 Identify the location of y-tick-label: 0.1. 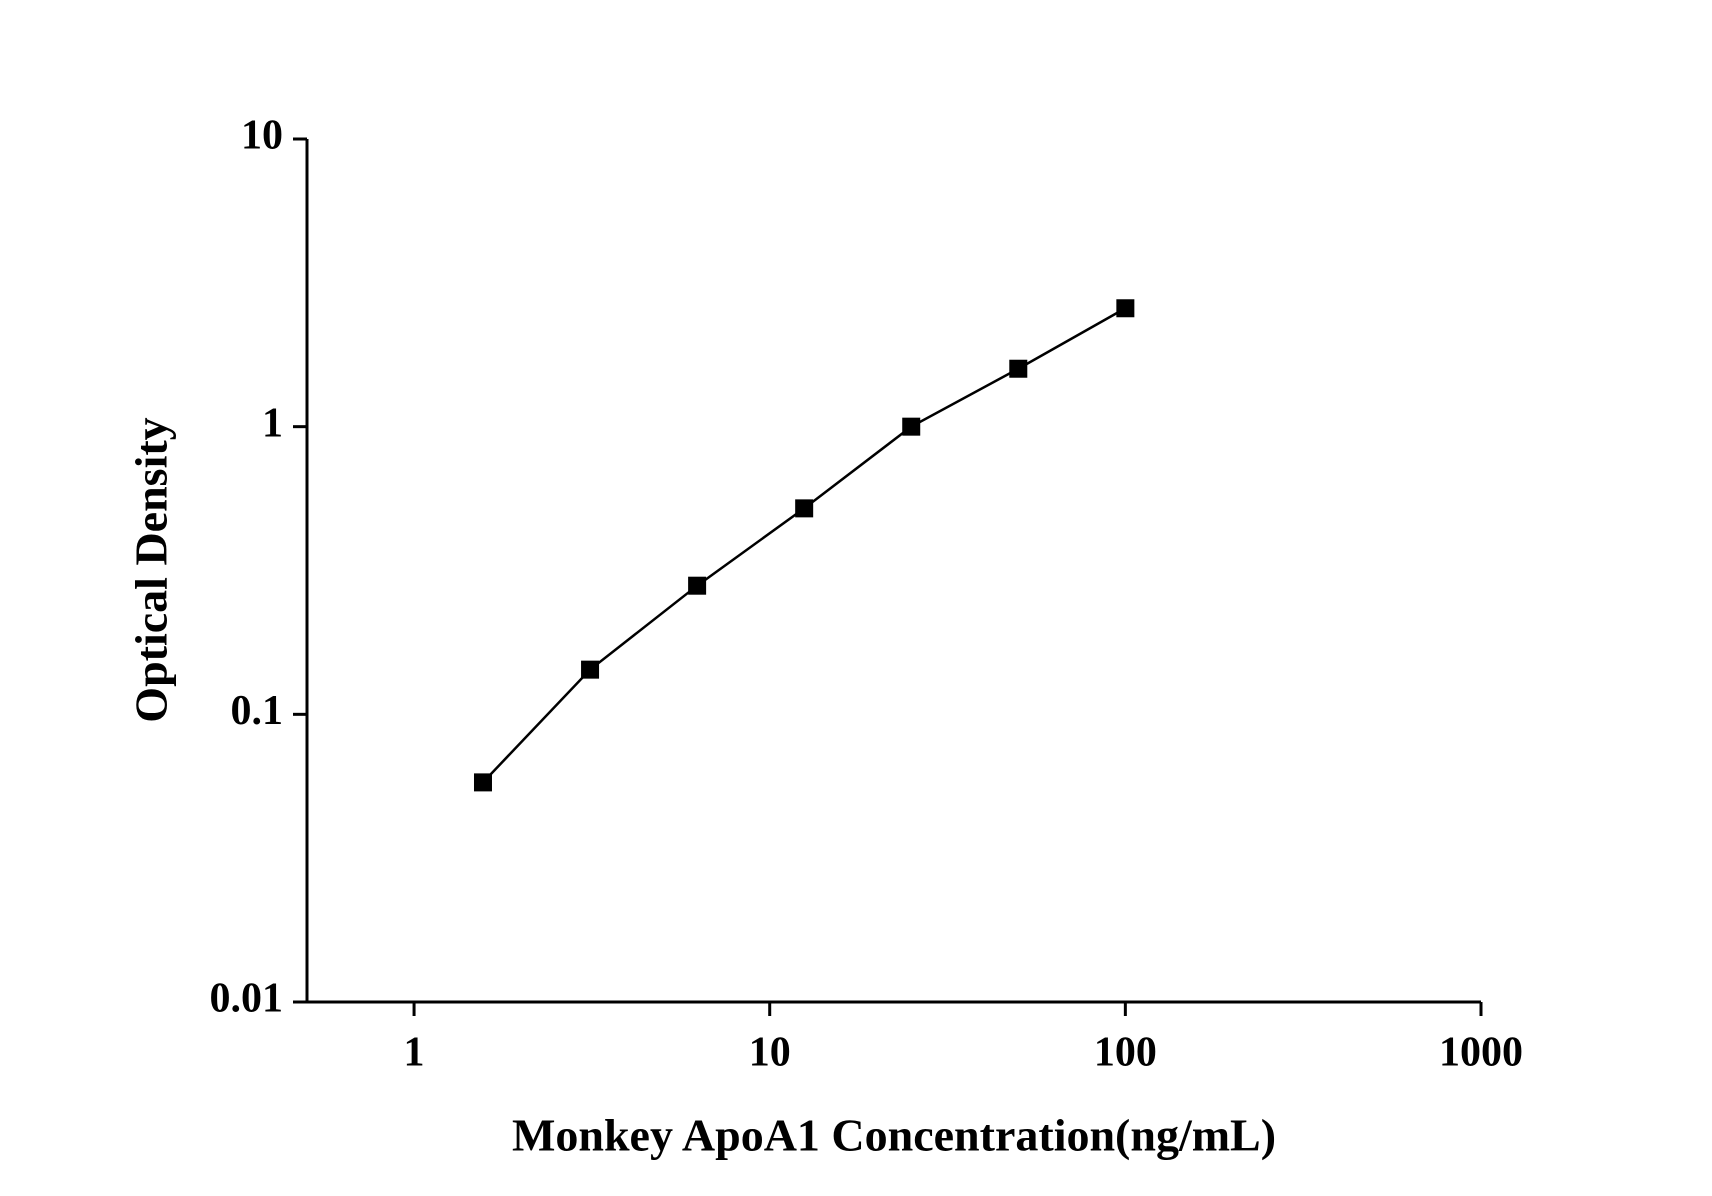
(257, 711).